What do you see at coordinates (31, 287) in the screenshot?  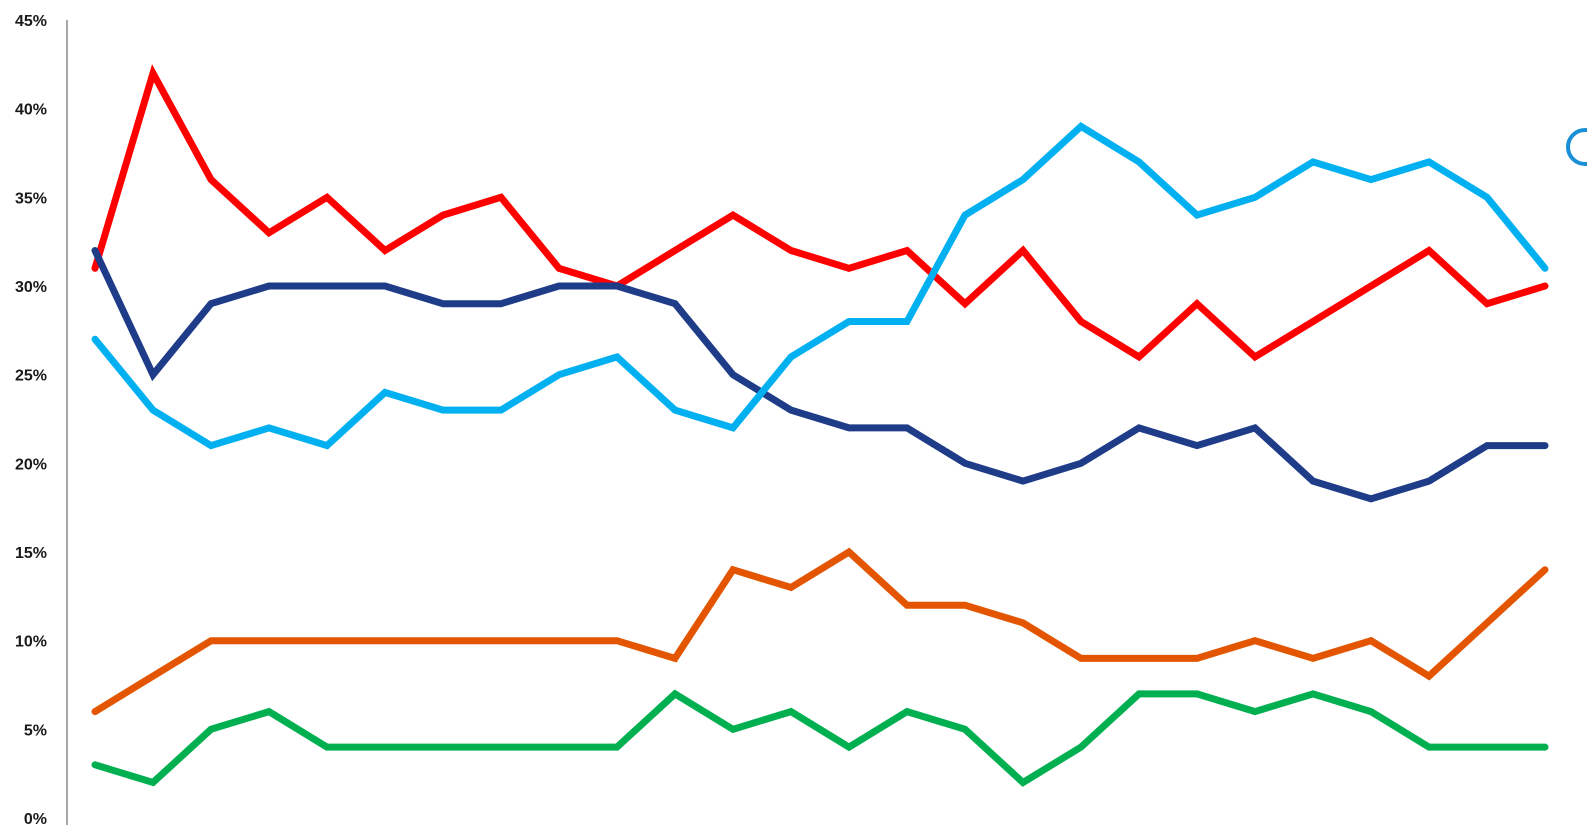 I see `y-tick-label: 30%` at bounding box center [31, 287].